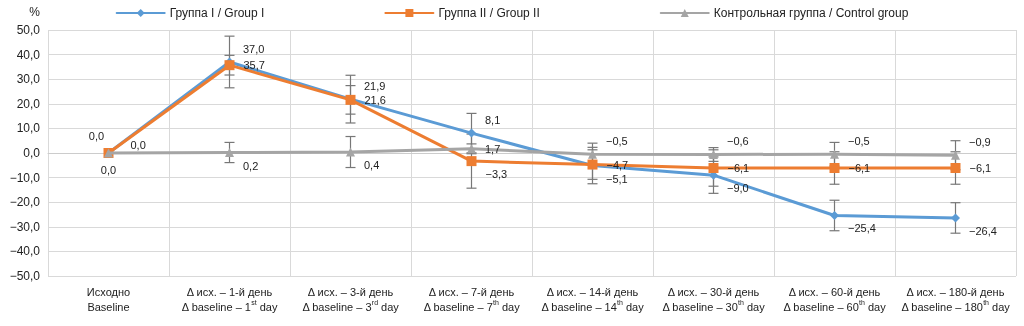 The width and height of the screenshot is (1024, 326). What do you see at coordinates (811, 13) in the screenshot?
I see `legend-label: Контрольная группа / Control group` at bounding box center [811, 13].